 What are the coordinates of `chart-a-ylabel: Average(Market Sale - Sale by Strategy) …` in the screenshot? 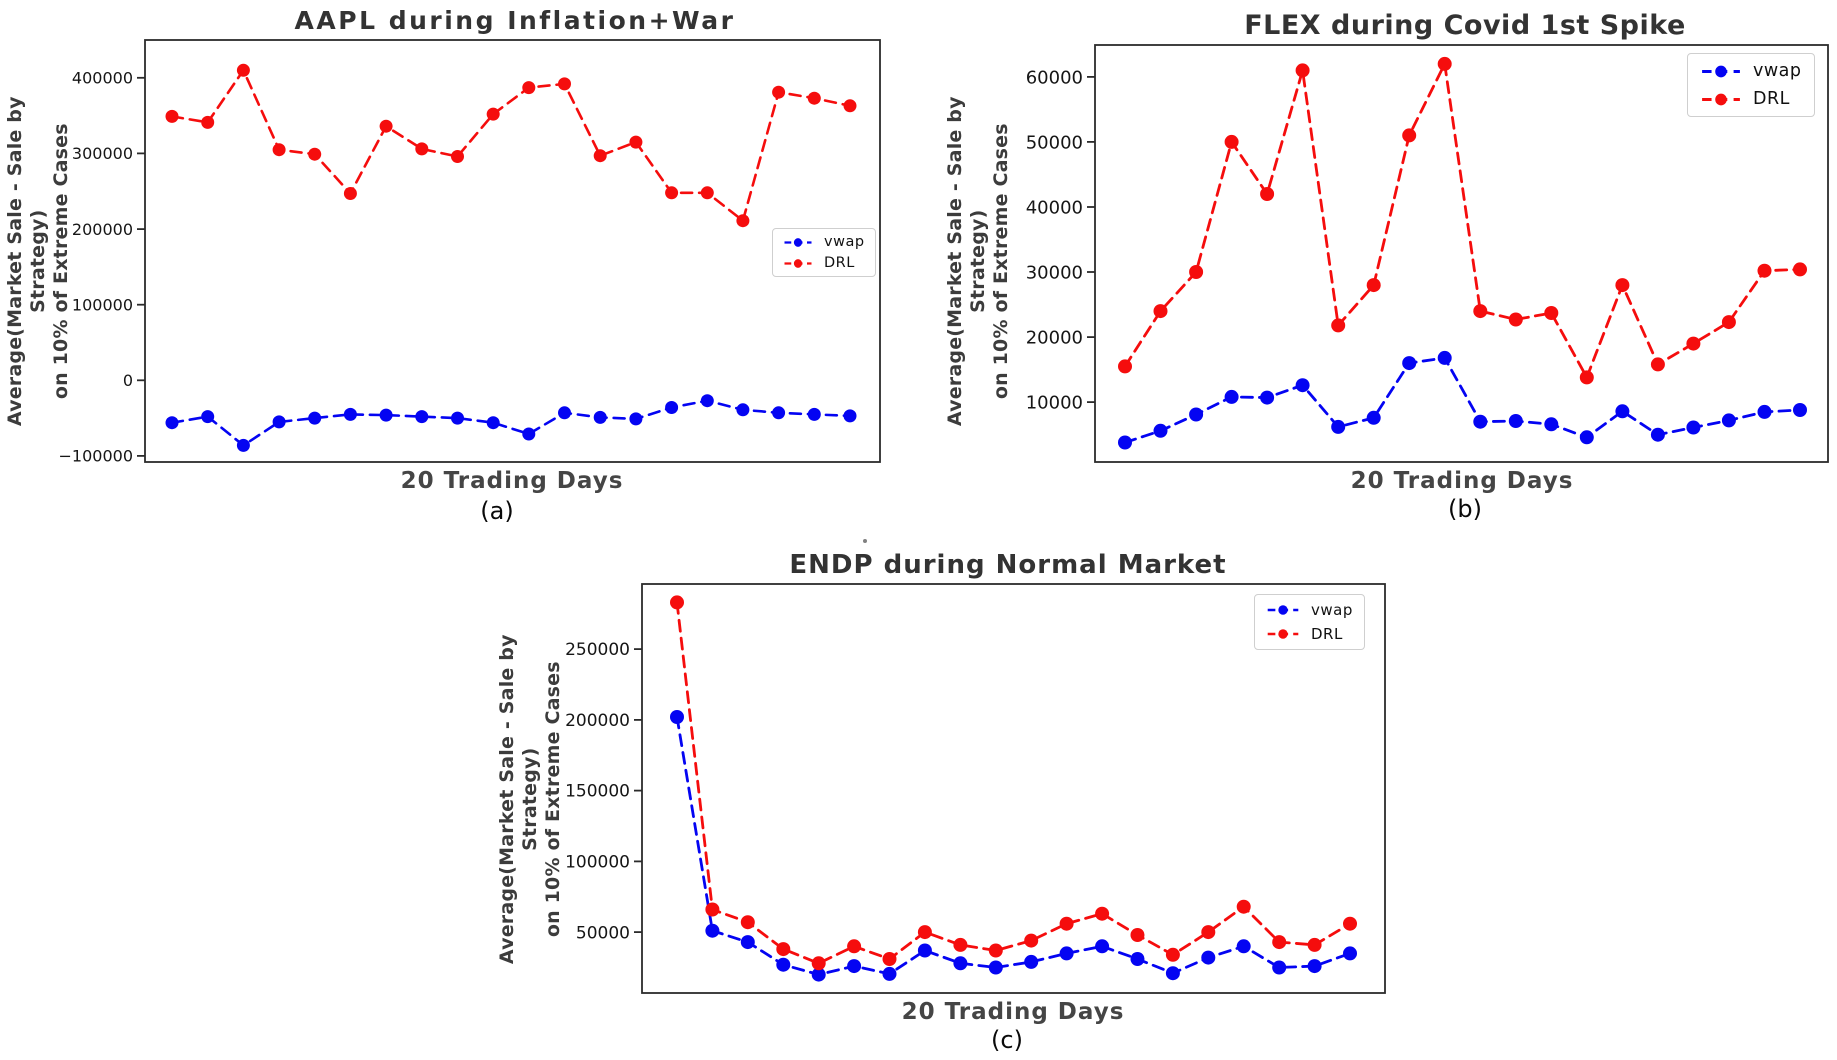 It's located at (38, 261).